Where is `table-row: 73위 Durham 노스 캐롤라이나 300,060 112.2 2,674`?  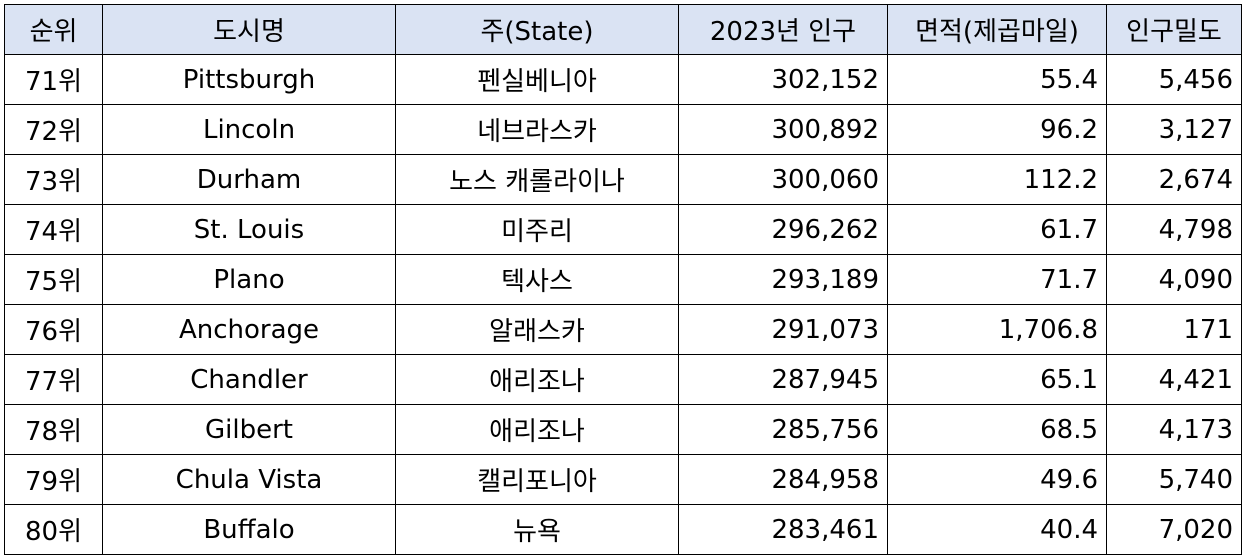
table-row: 73위 Durham 노스 캐롤라이나 300,060 112.2 2,674 is located at coordinates (623, 179).